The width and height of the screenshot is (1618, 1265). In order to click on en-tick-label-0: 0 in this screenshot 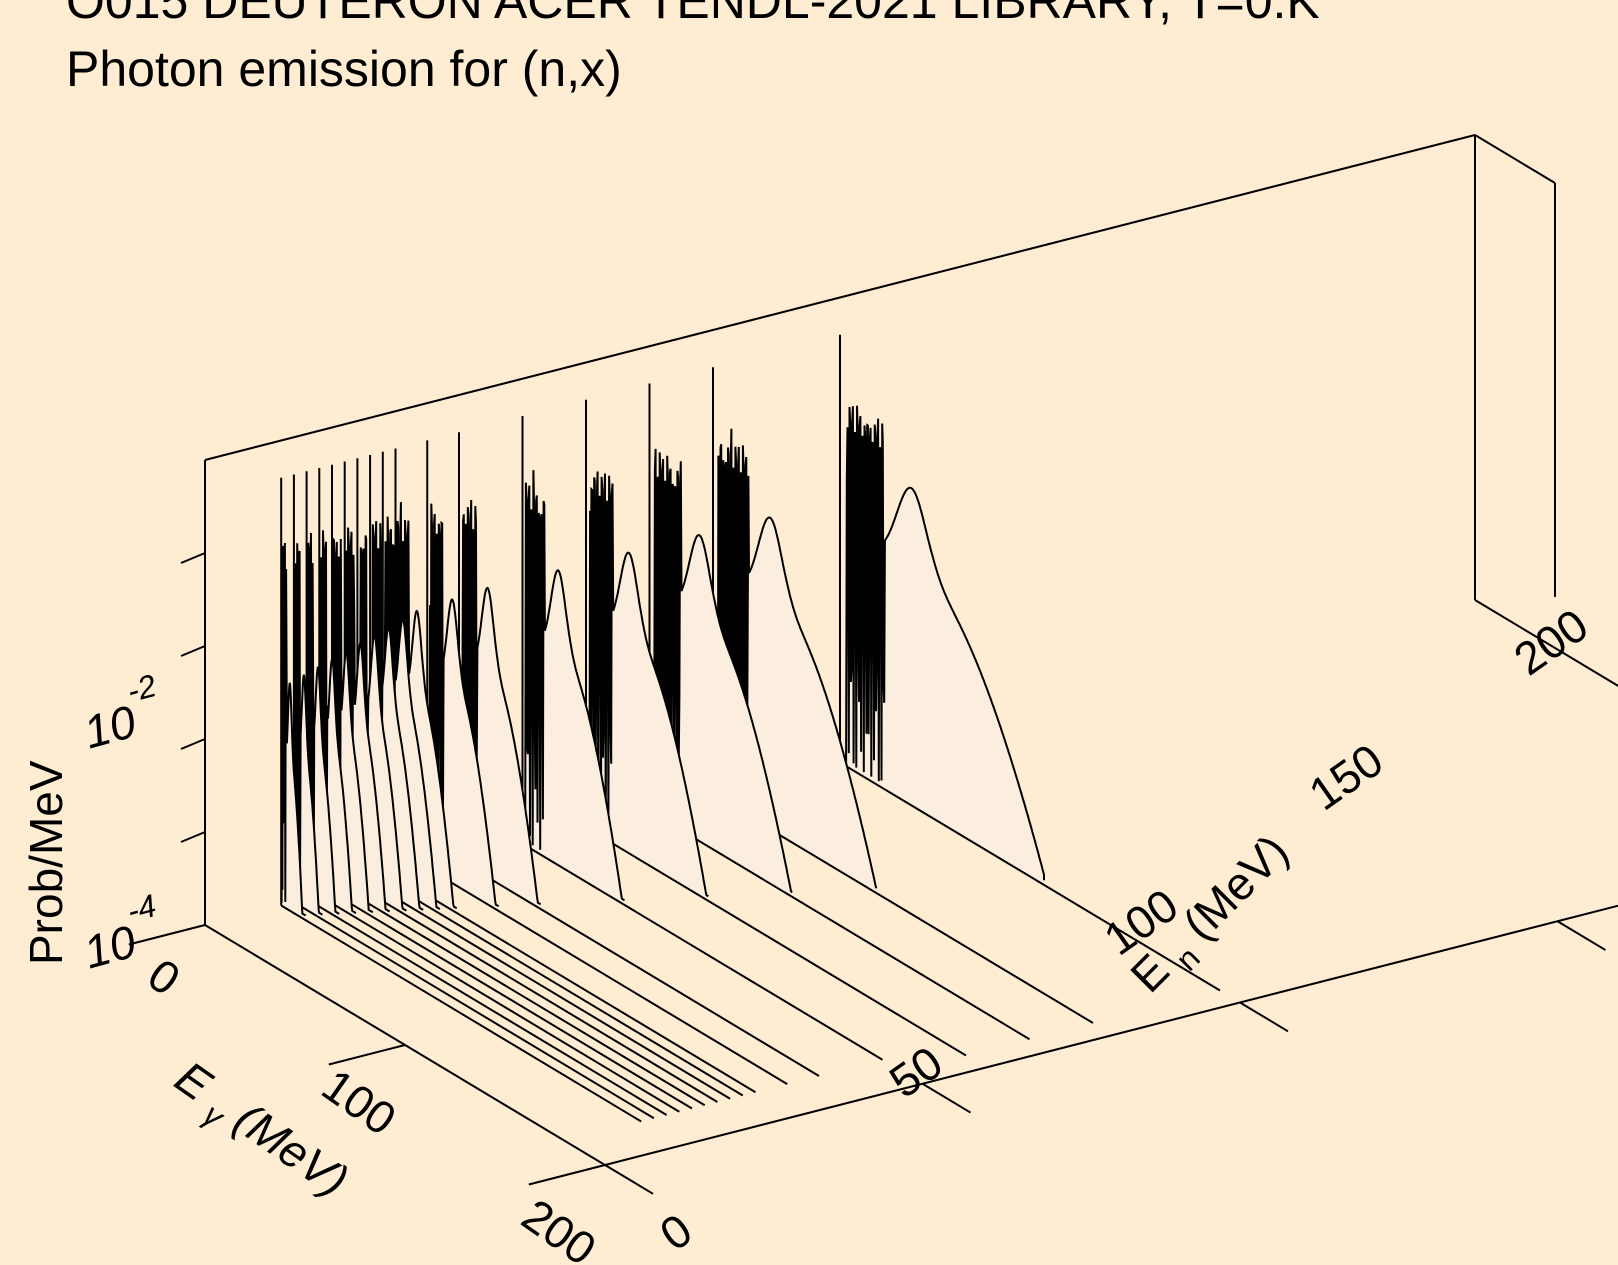, I will do `click(675, 1231)`.